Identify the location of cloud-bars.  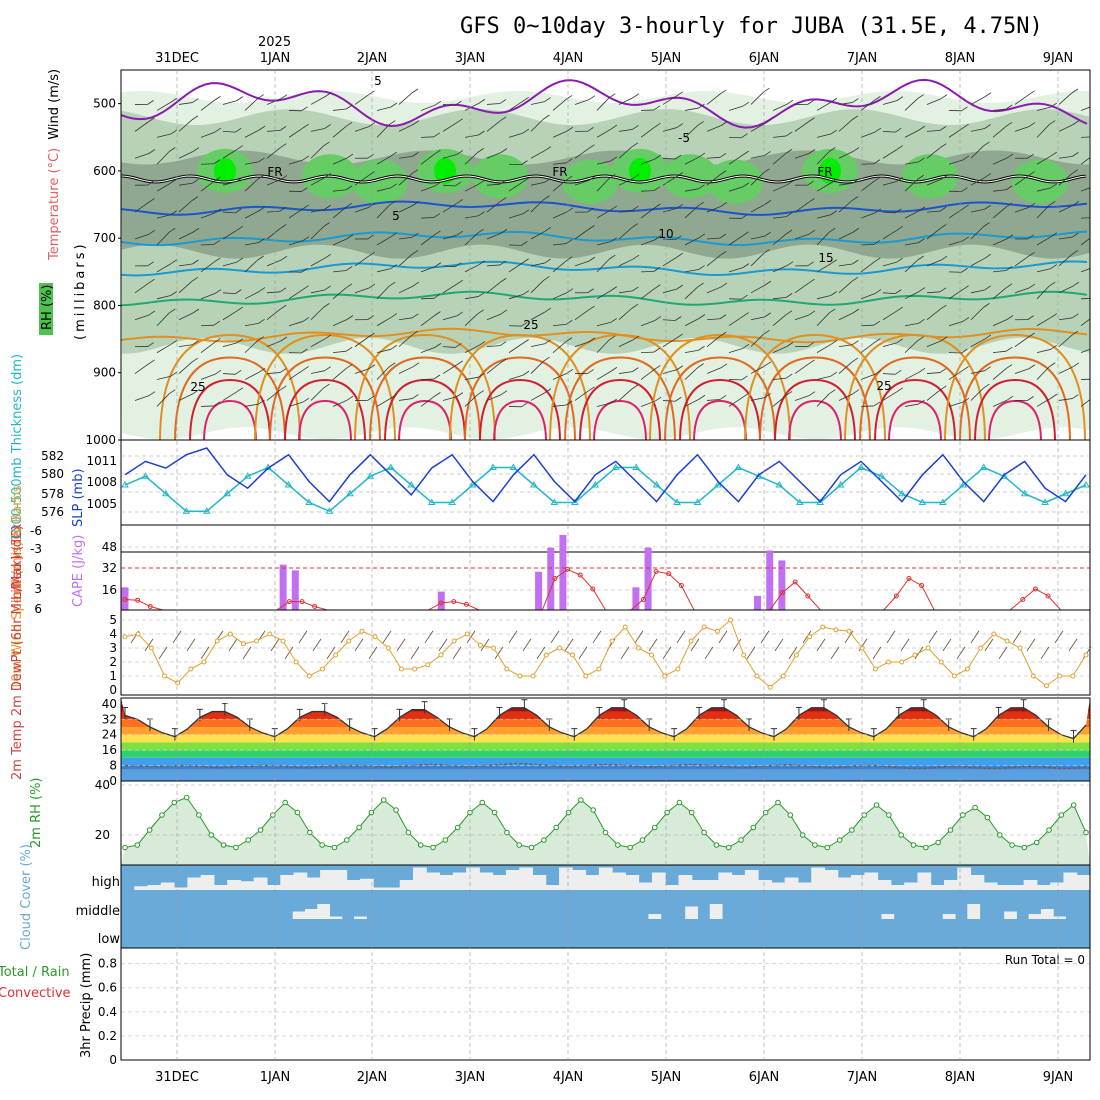
(606, 906).